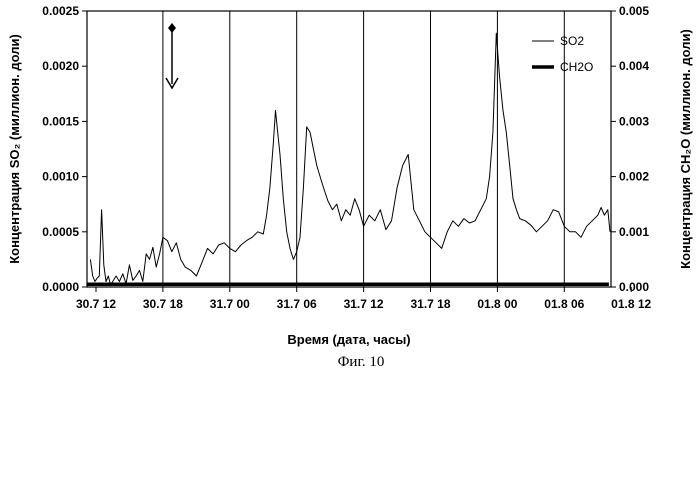 The width and height of the screenshot is (700, 484). What do you see at coordinates (497, 304) in the screenshot?
I see `x-tick-label-6: 01.8 00` at bounding box center [497, 304].